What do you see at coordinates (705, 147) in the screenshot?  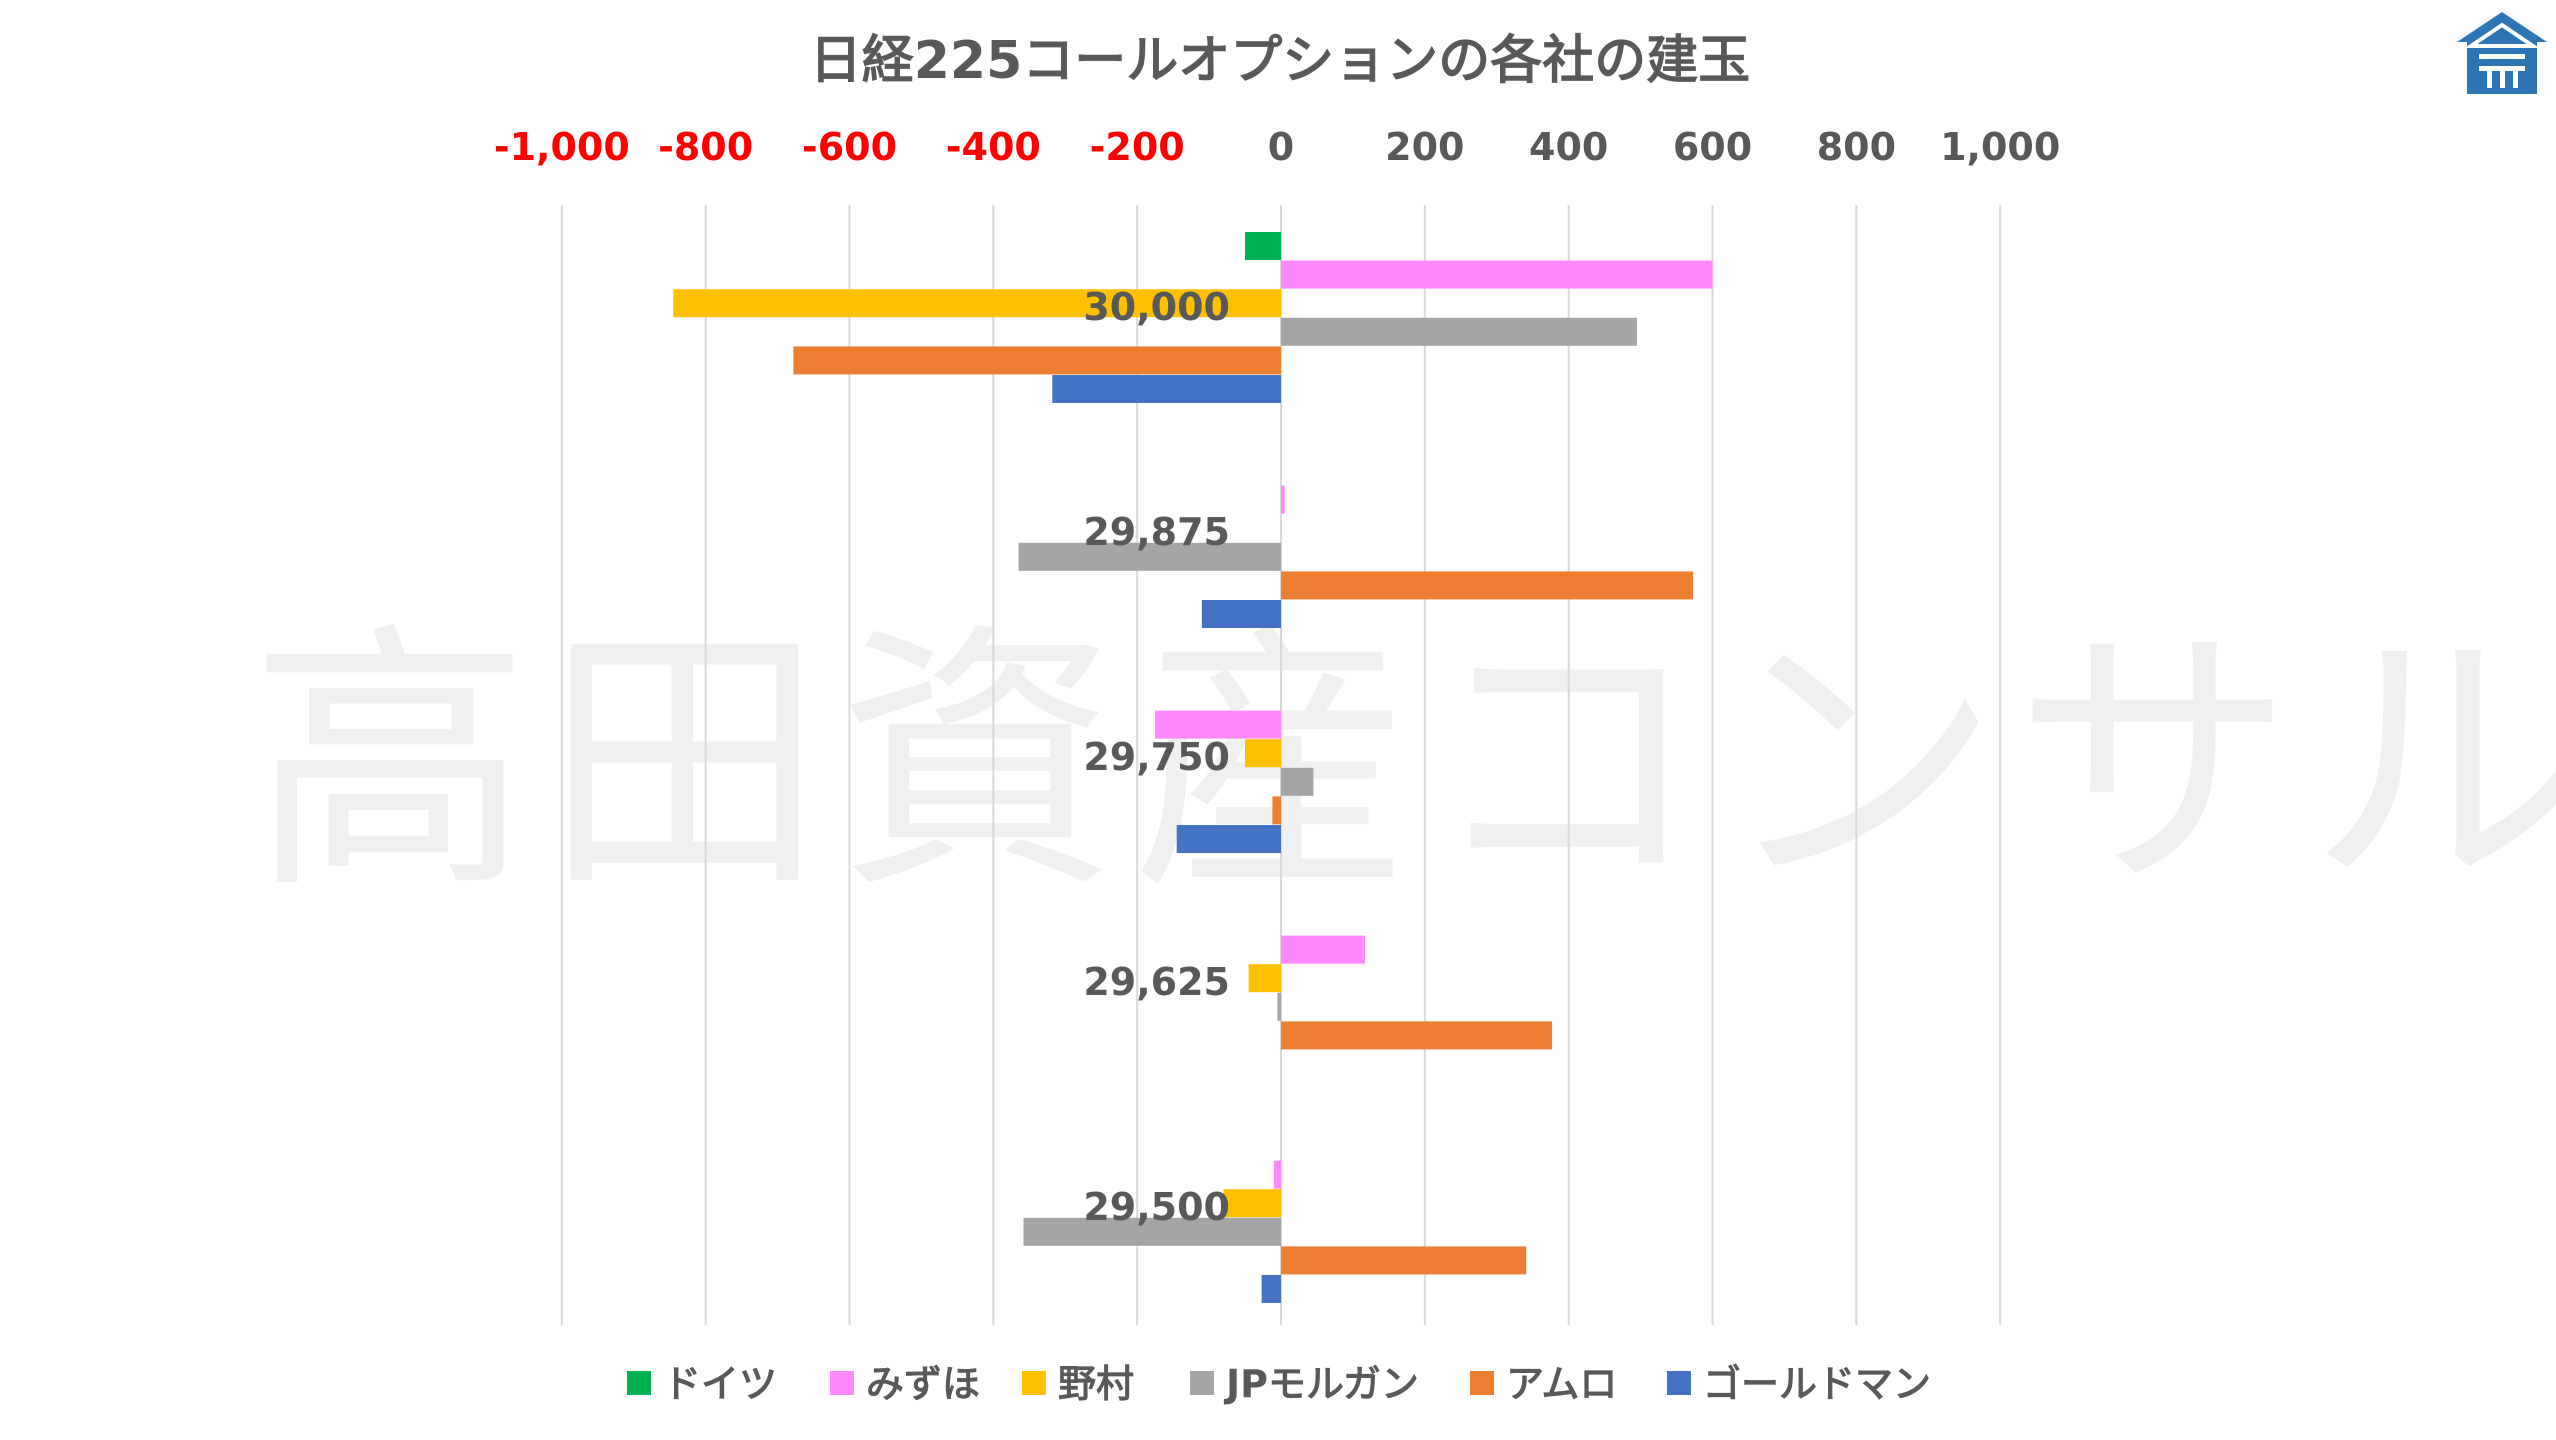 I see `x-tick-label: -800` at bounding box center [705, 147].